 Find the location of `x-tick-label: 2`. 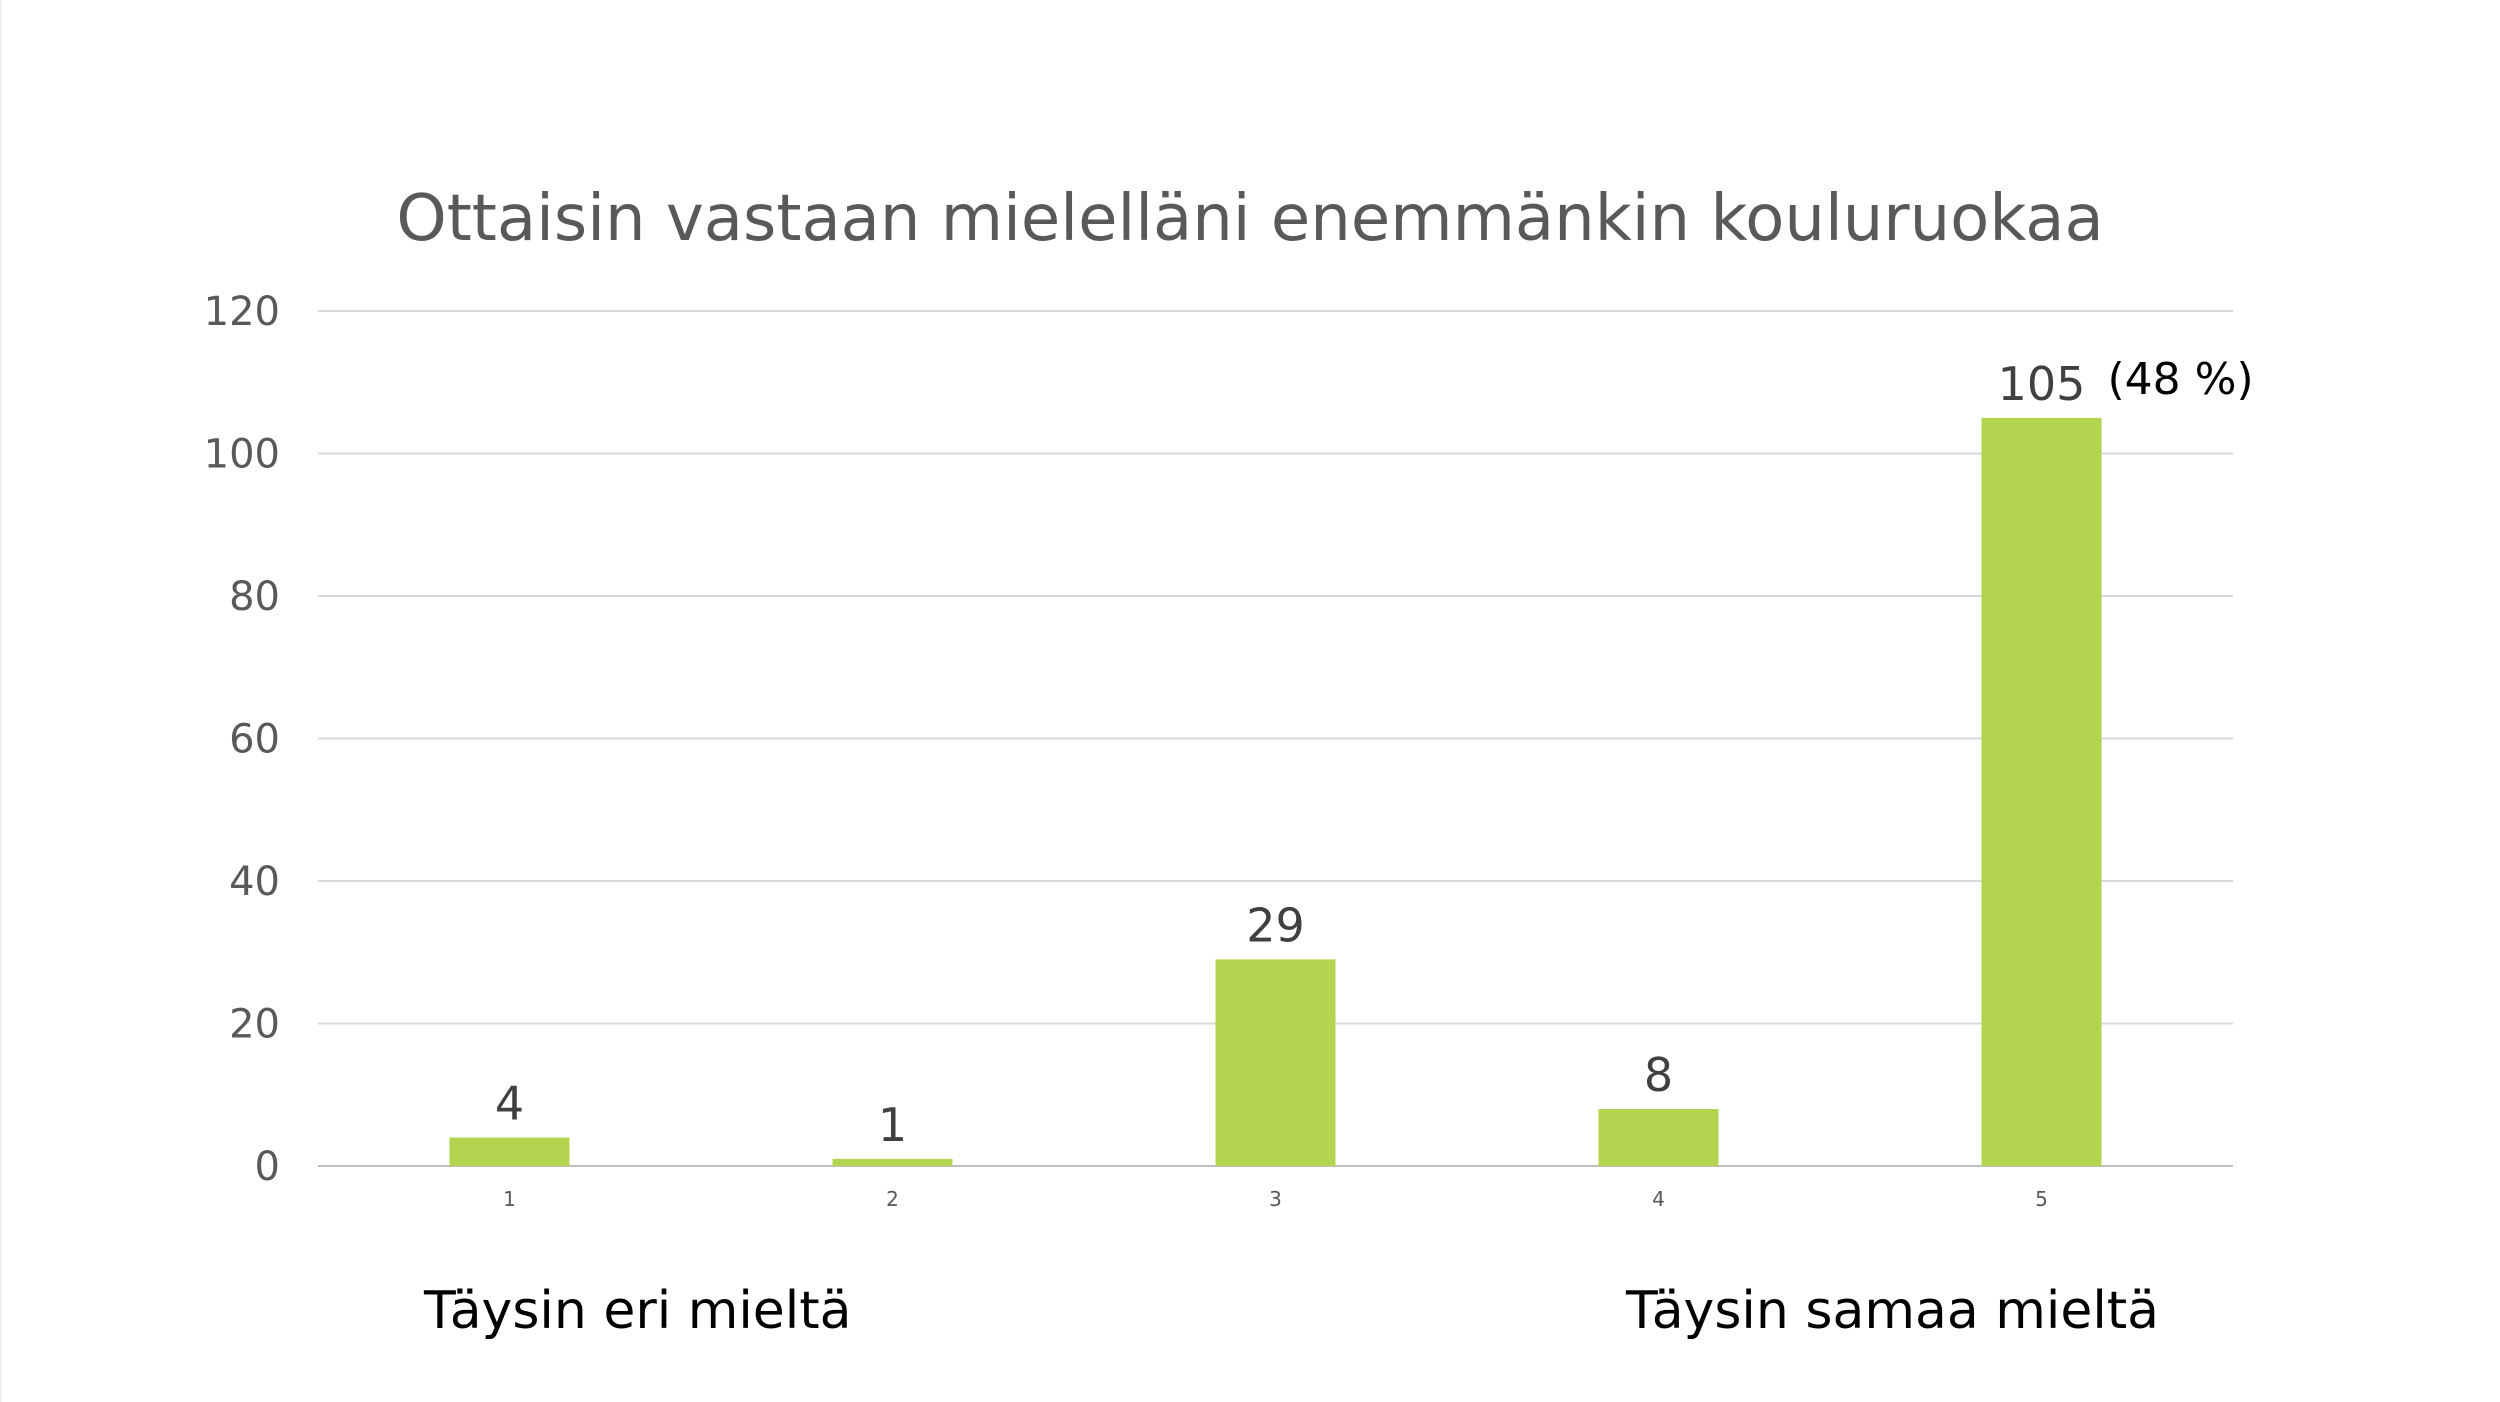

x-tick-label: 2 is located at coordinates (892, 1199).